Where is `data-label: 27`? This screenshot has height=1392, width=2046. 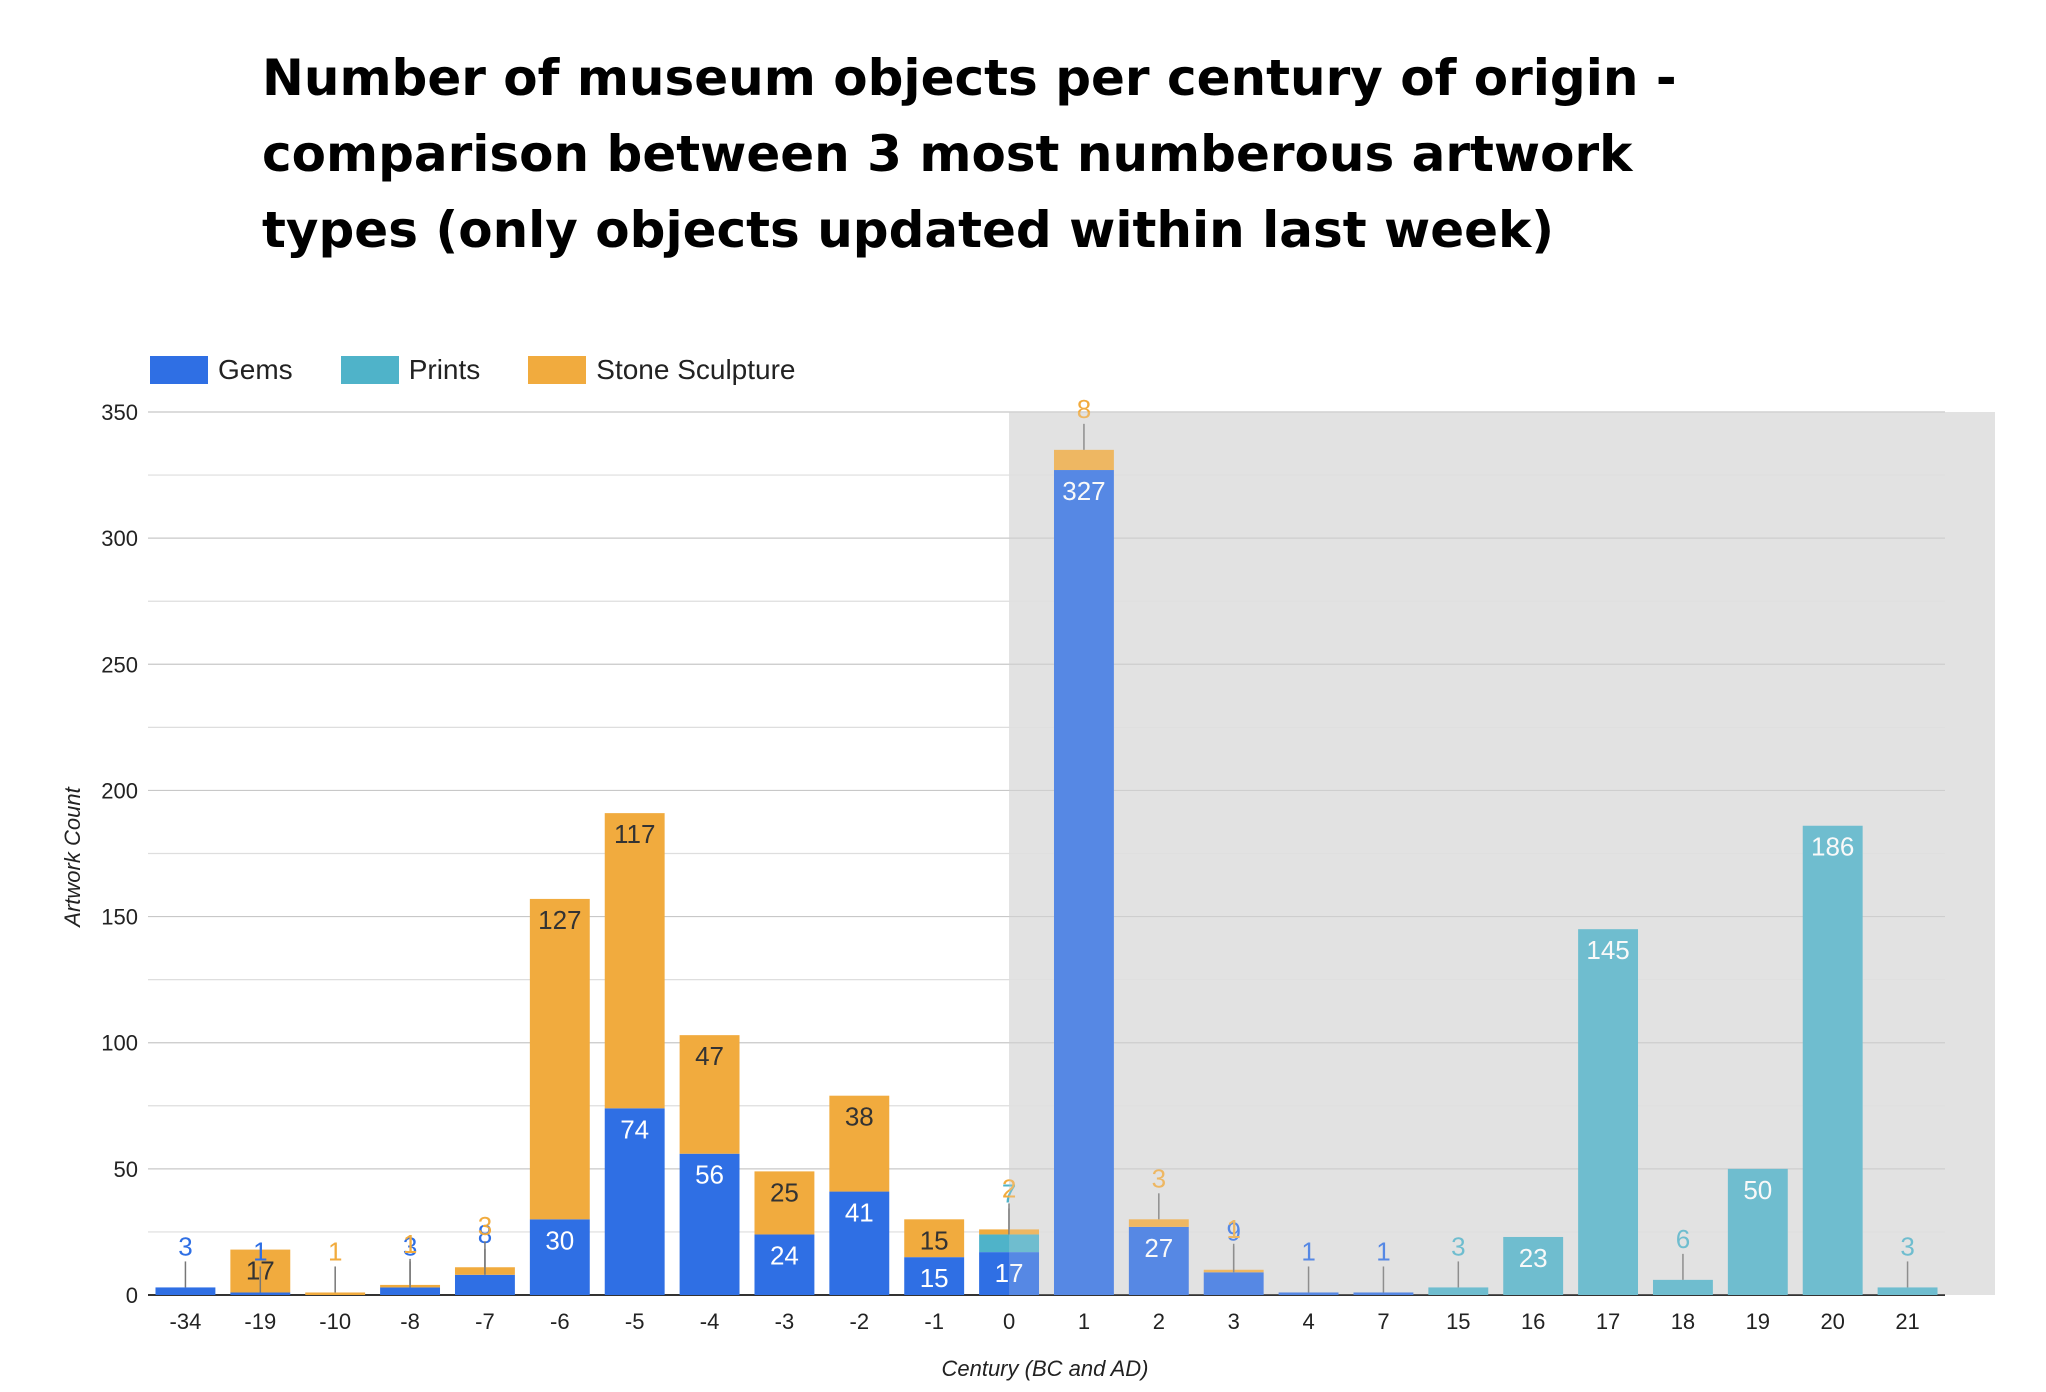 data-label: 27 is located at coordinates (1158, 1248).